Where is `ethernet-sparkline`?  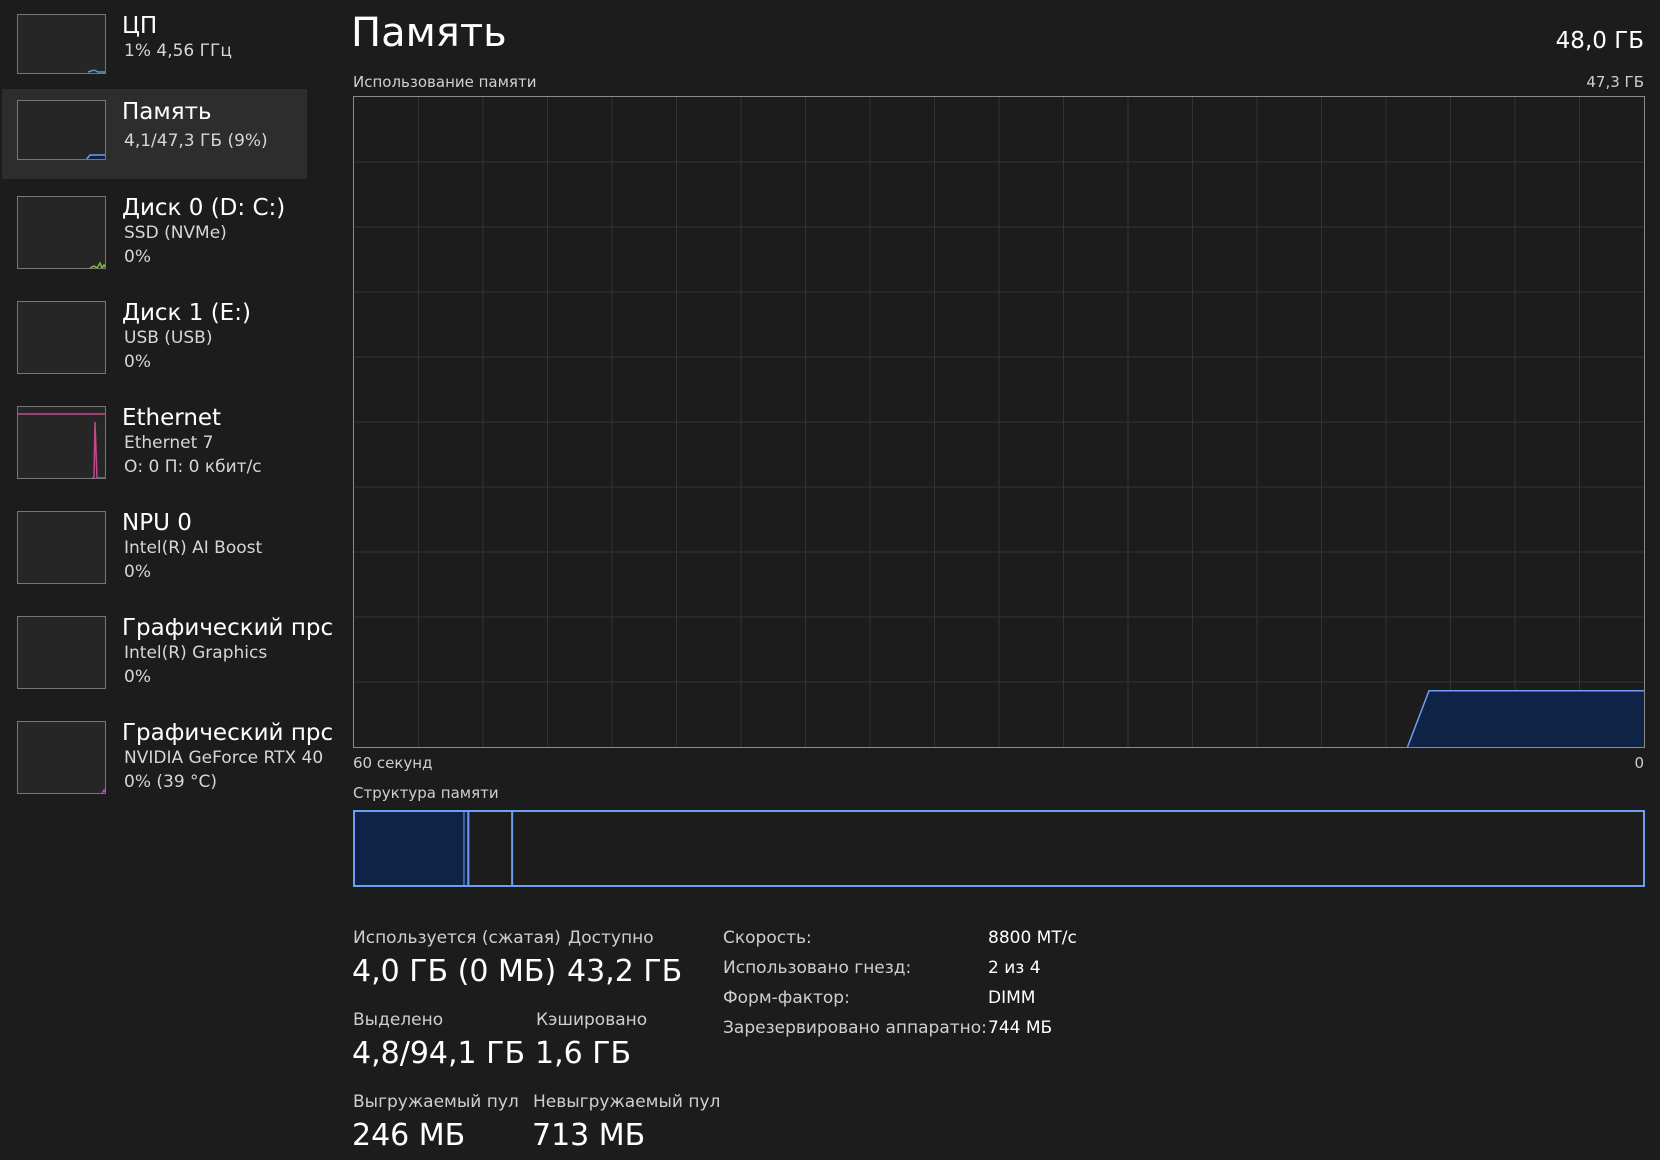 ethernet-sparkline is located at coordinates (61, 442).